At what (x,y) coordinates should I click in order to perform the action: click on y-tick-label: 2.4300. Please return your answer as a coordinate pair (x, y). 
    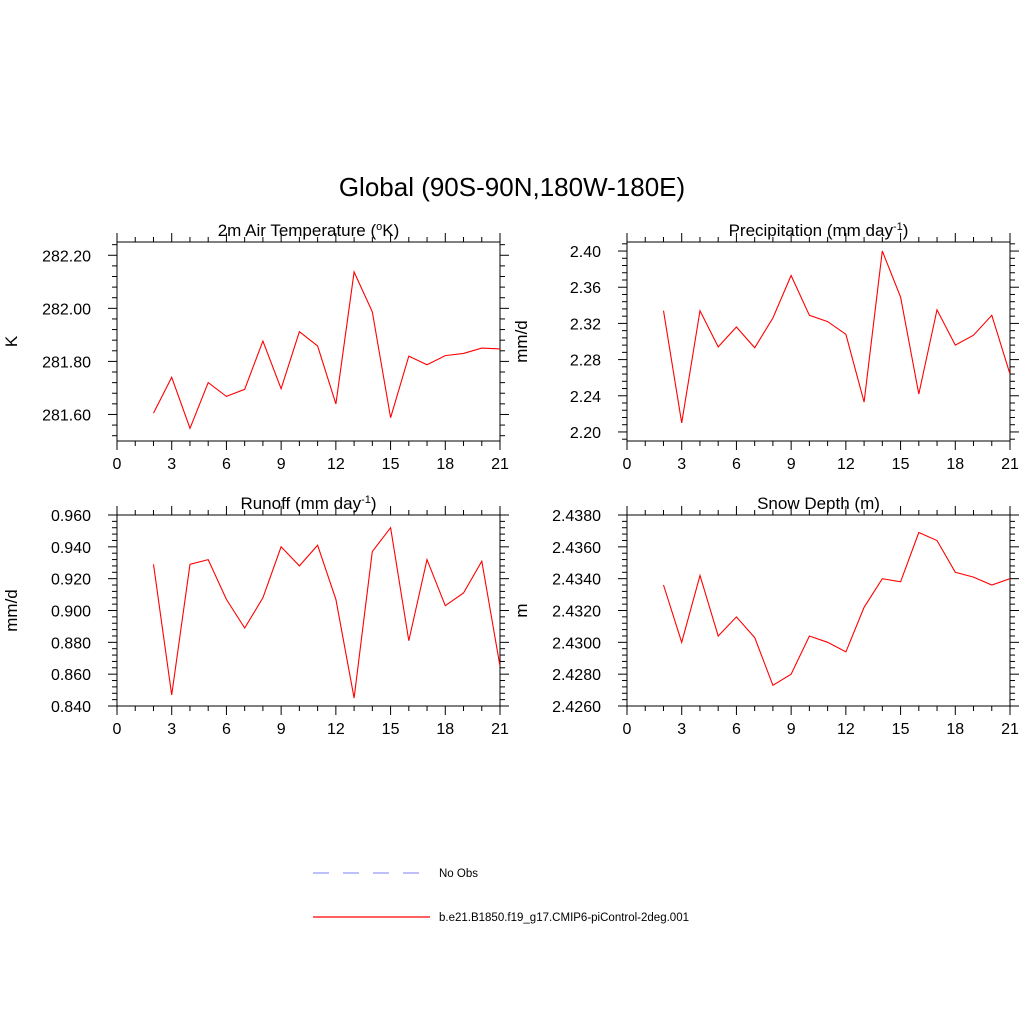
    Looking at the image, I should click on (576, 643).